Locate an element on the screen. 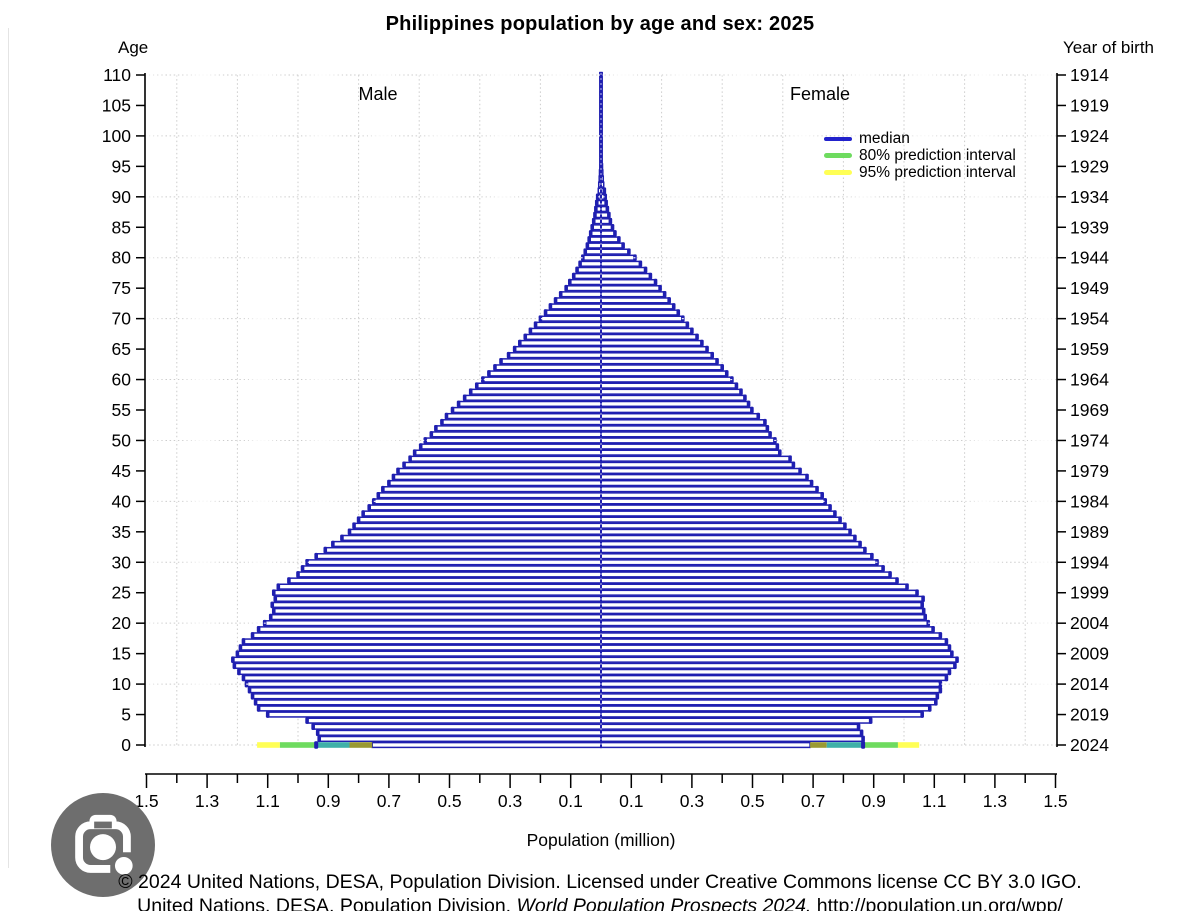  year-tick-label: 1949 is located at coordinates (1089, 288).